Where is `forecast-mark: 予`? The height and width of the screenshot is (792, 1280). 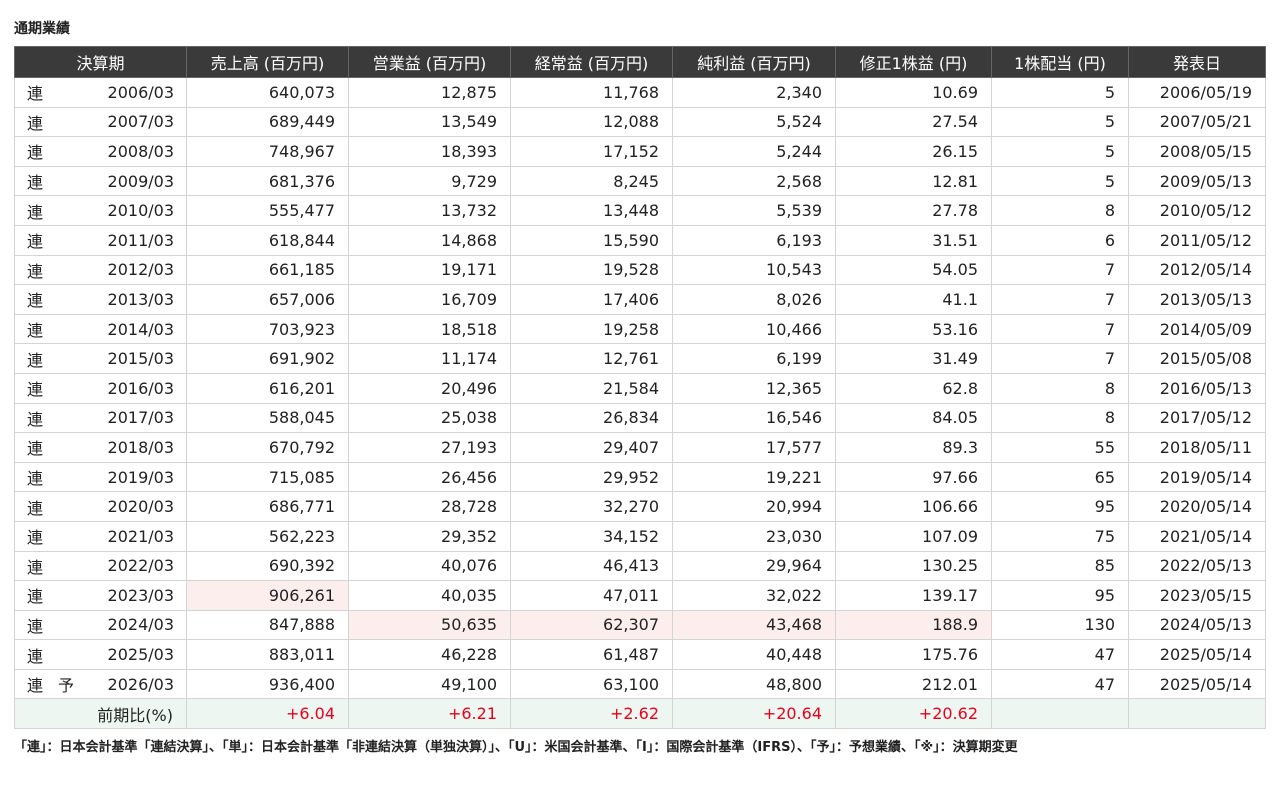 forecast-mark: 予 is located at coordinates (65, 686).